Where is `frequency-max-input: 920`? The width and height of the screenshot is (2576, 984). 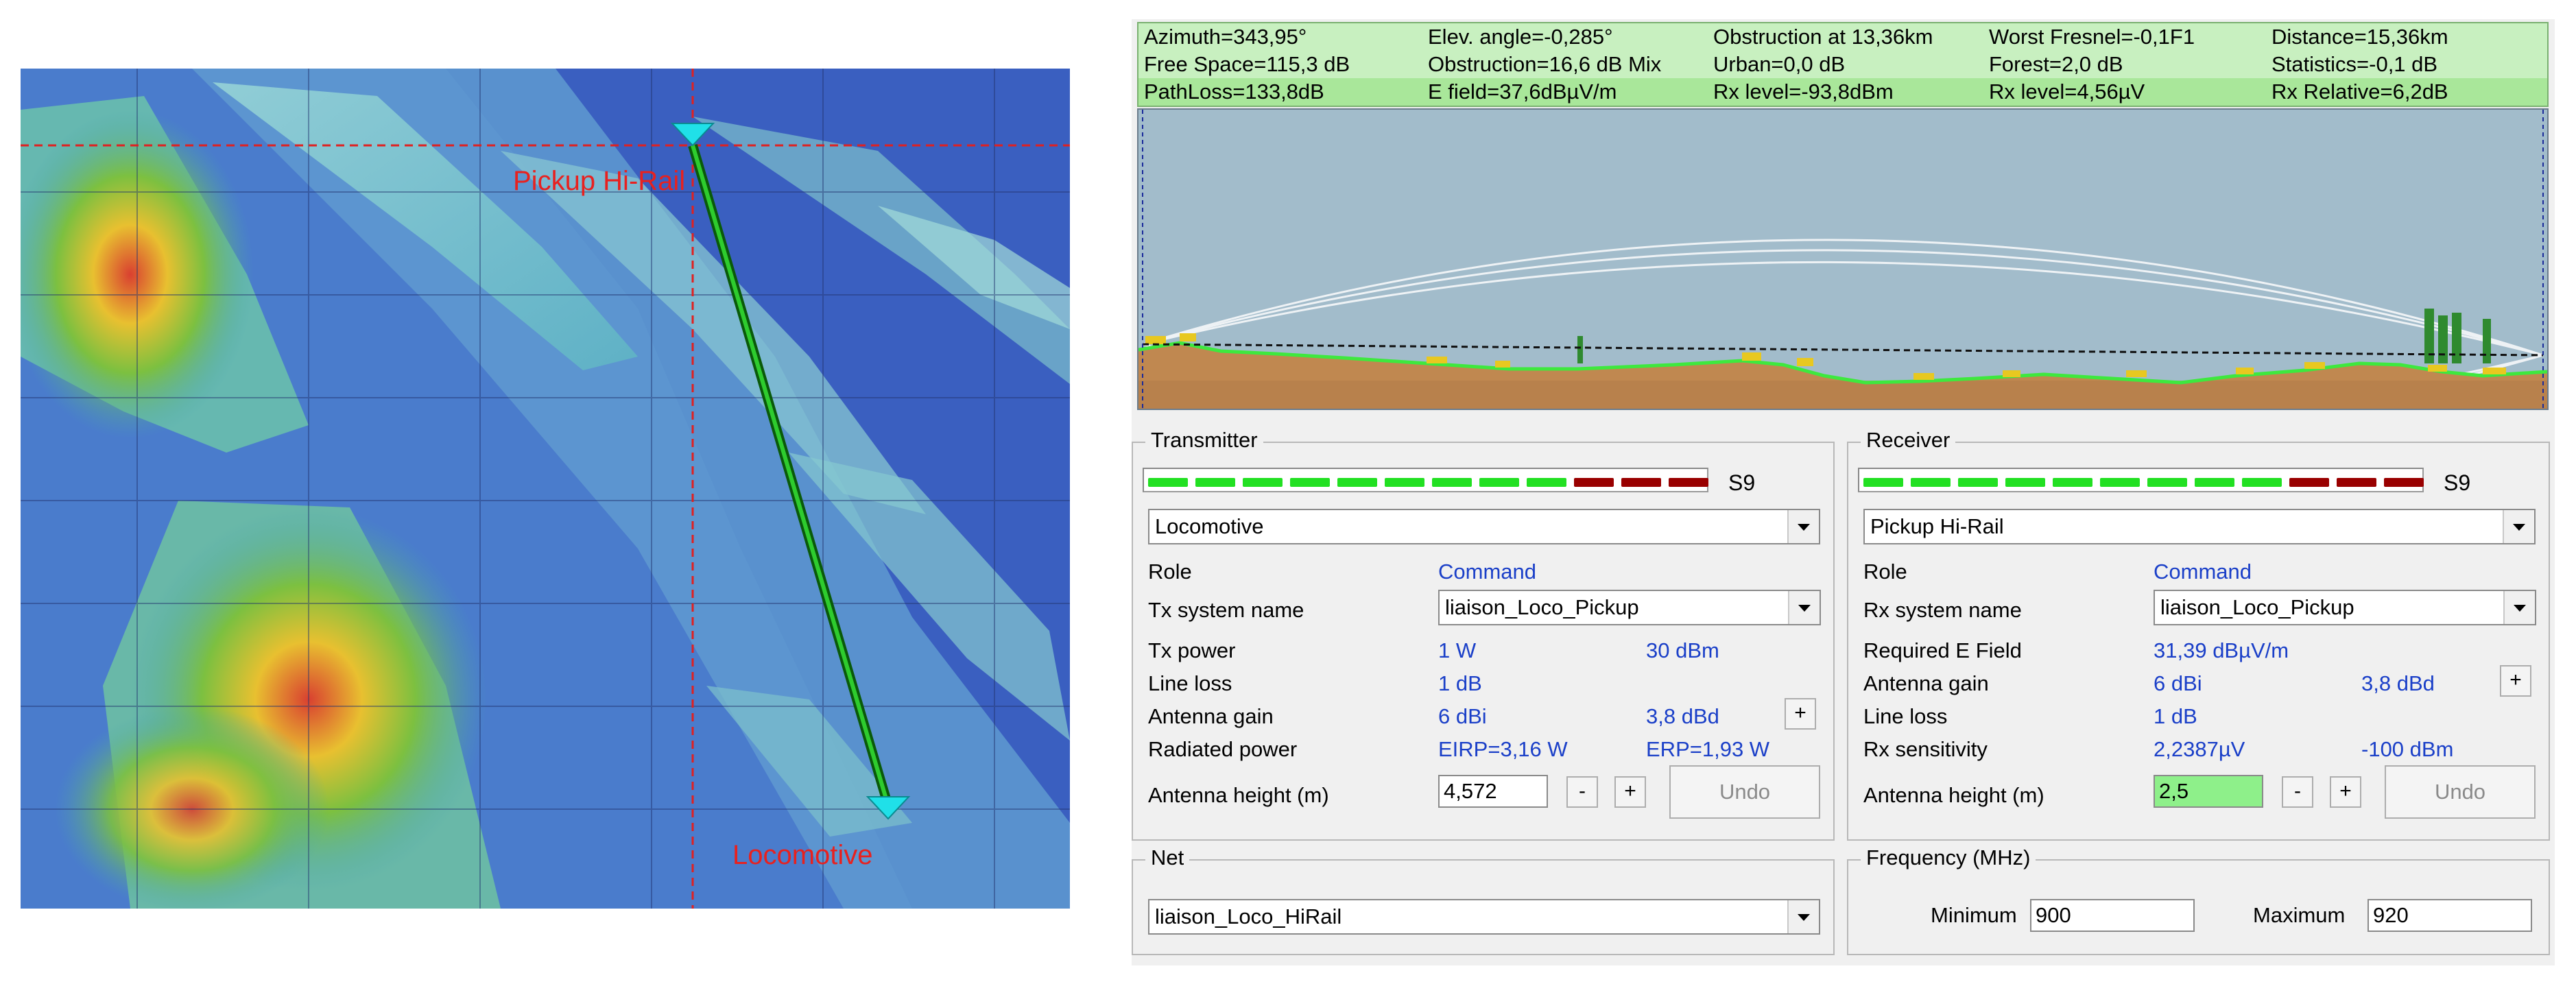 frequency-max-input: 920 is located at coordinates (2450, 915).